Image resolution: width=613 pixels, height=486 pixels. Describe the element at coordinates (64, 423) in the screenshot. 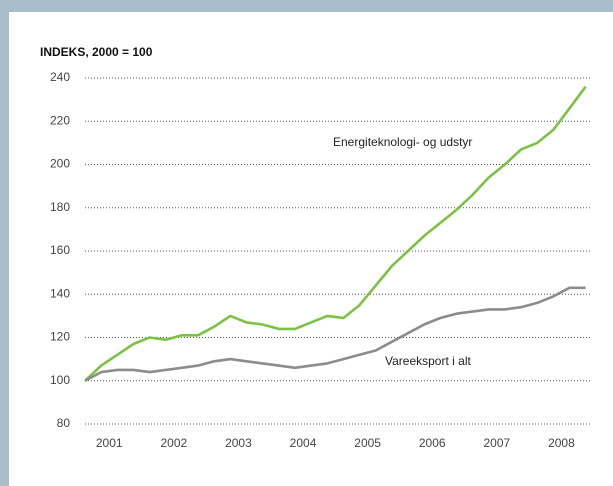

I see `y-tick-label: 80` at that location.